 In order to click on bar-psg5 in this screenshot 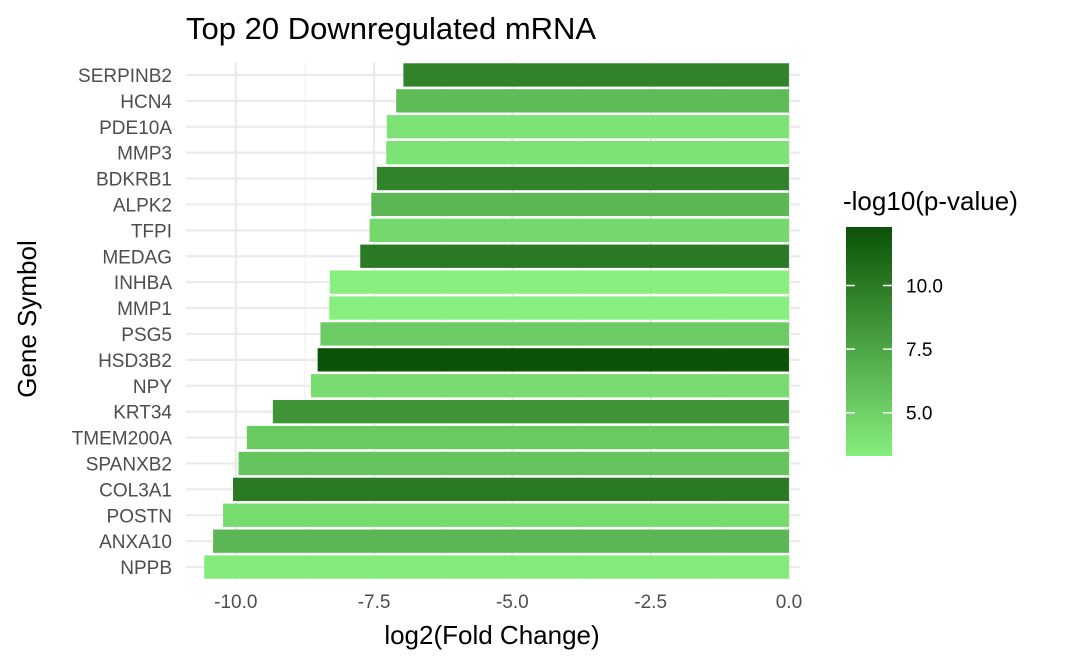, I will do `click(554, 334)`.